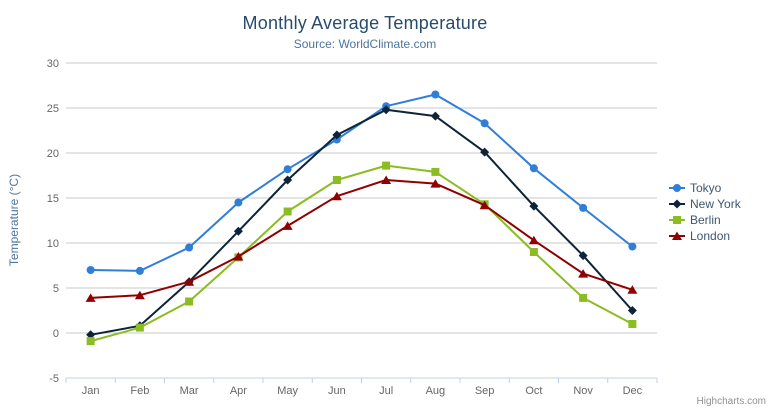  I want to click on berlin-square-marker-icon, so click(677, 220).